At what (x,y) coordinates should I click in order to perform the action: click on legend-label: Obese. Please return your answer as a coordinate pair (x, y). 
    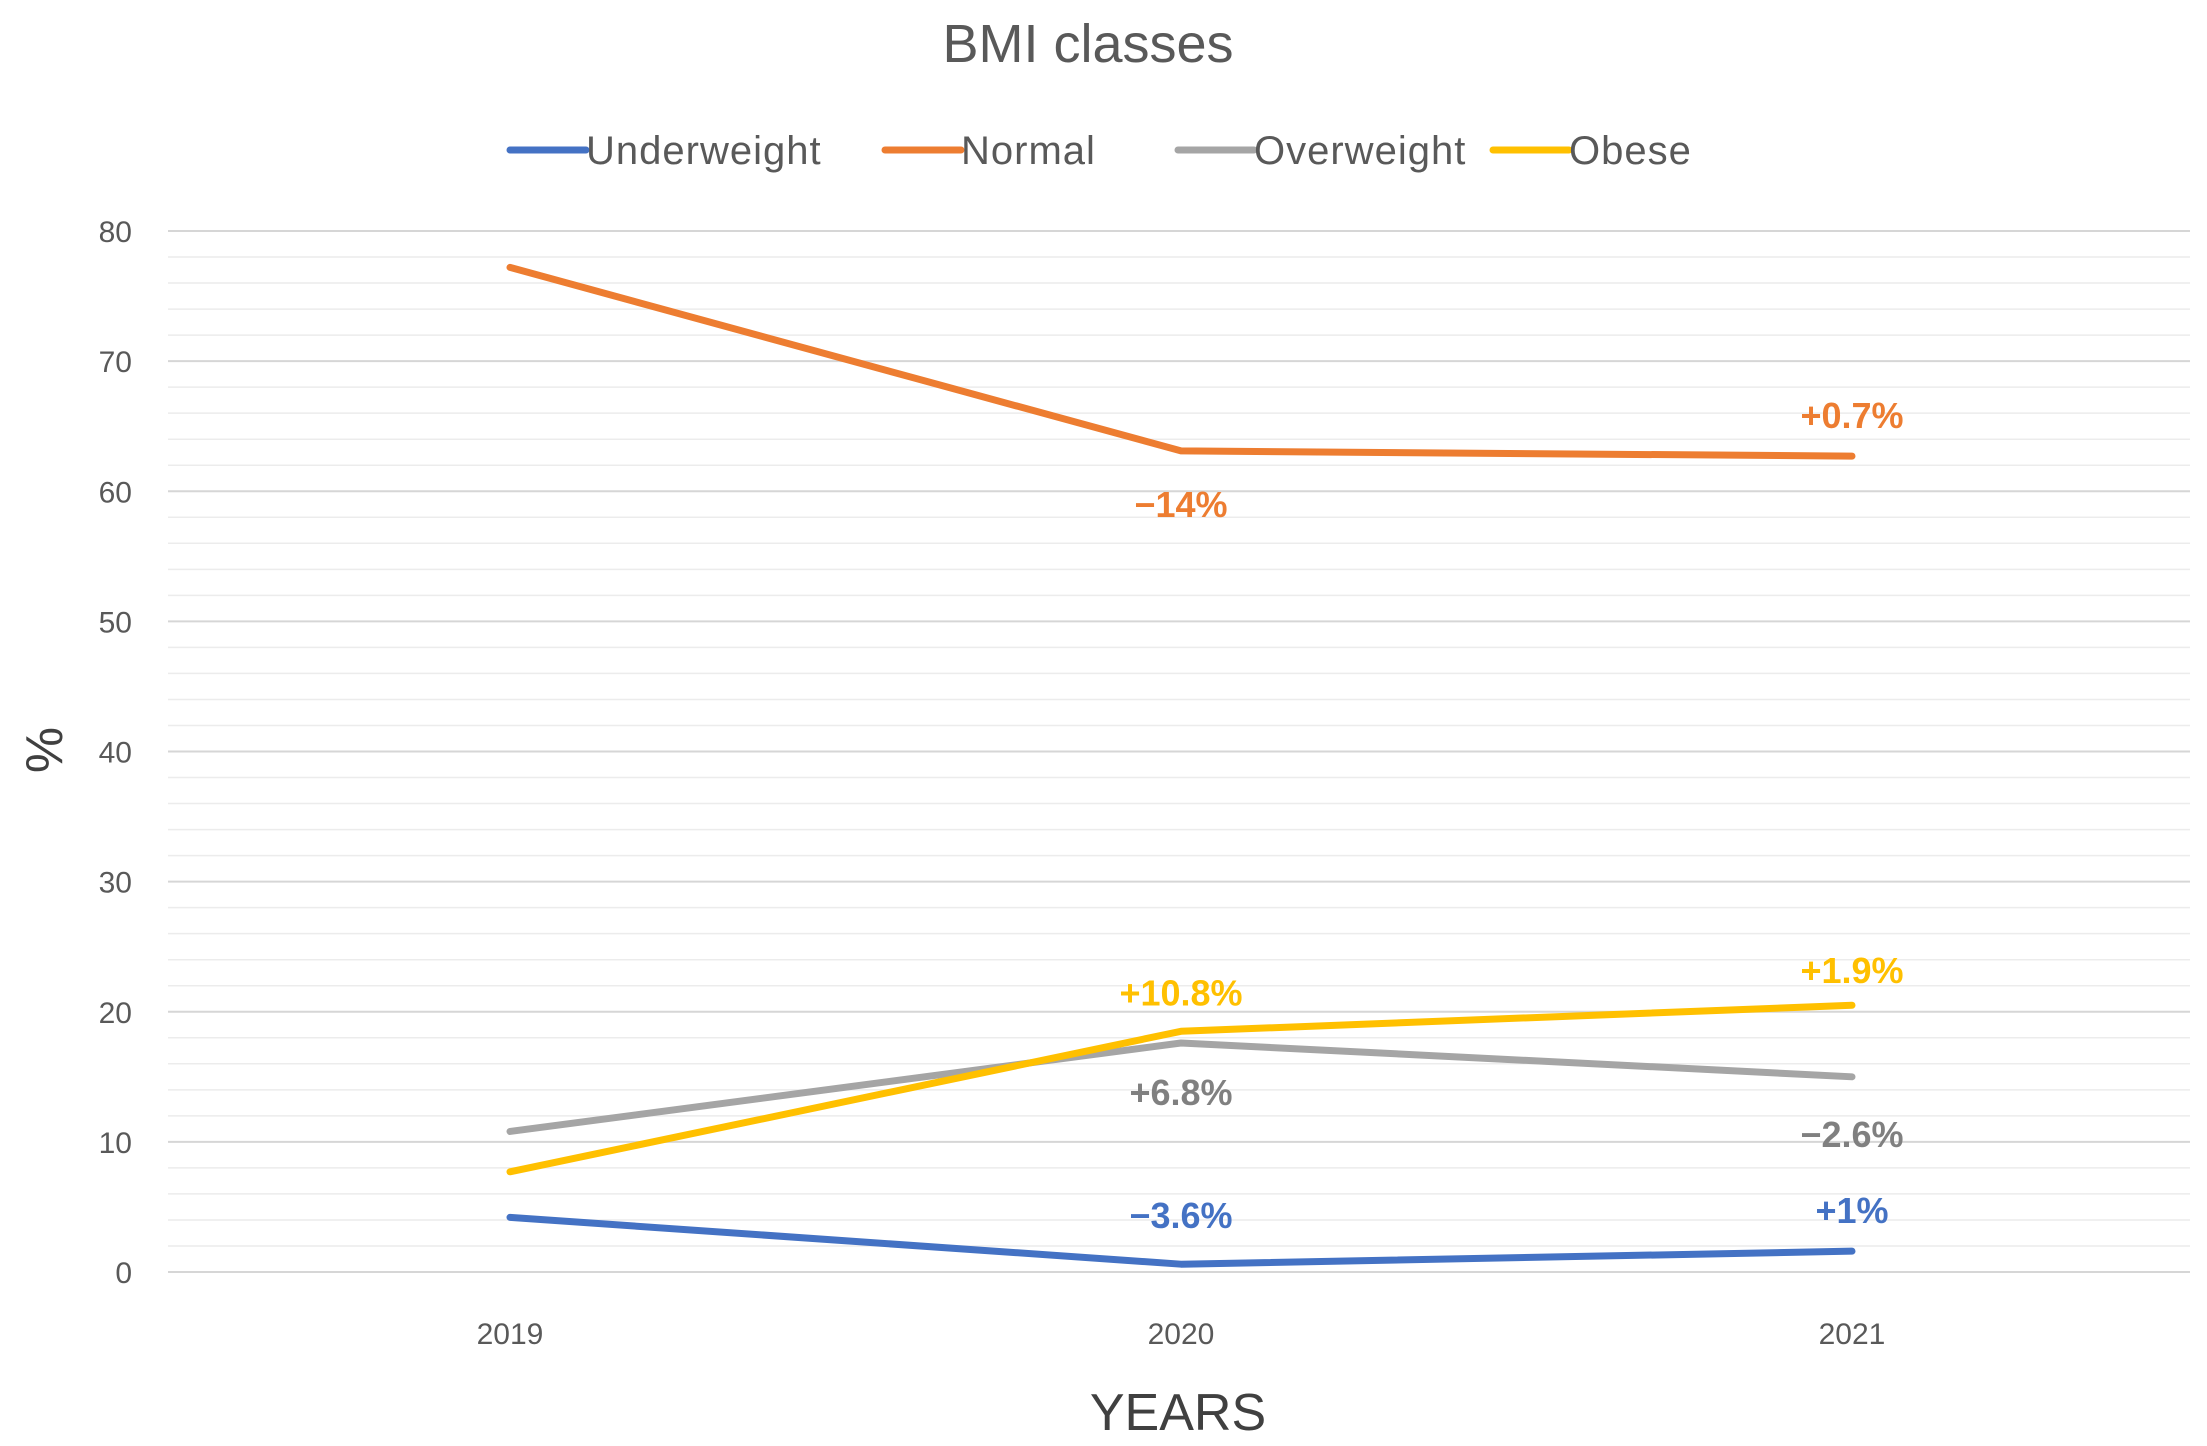
    Looking at the image, I should click on (1630, 151).